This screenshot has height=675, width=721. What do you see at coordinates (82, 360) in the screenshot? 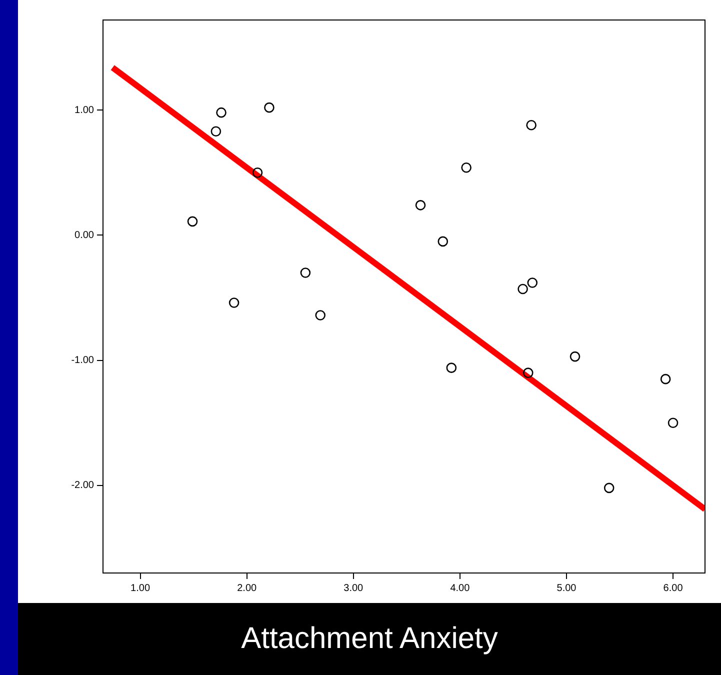
I see `y-tick-label: -1.00` at bounding box center [82, 360].